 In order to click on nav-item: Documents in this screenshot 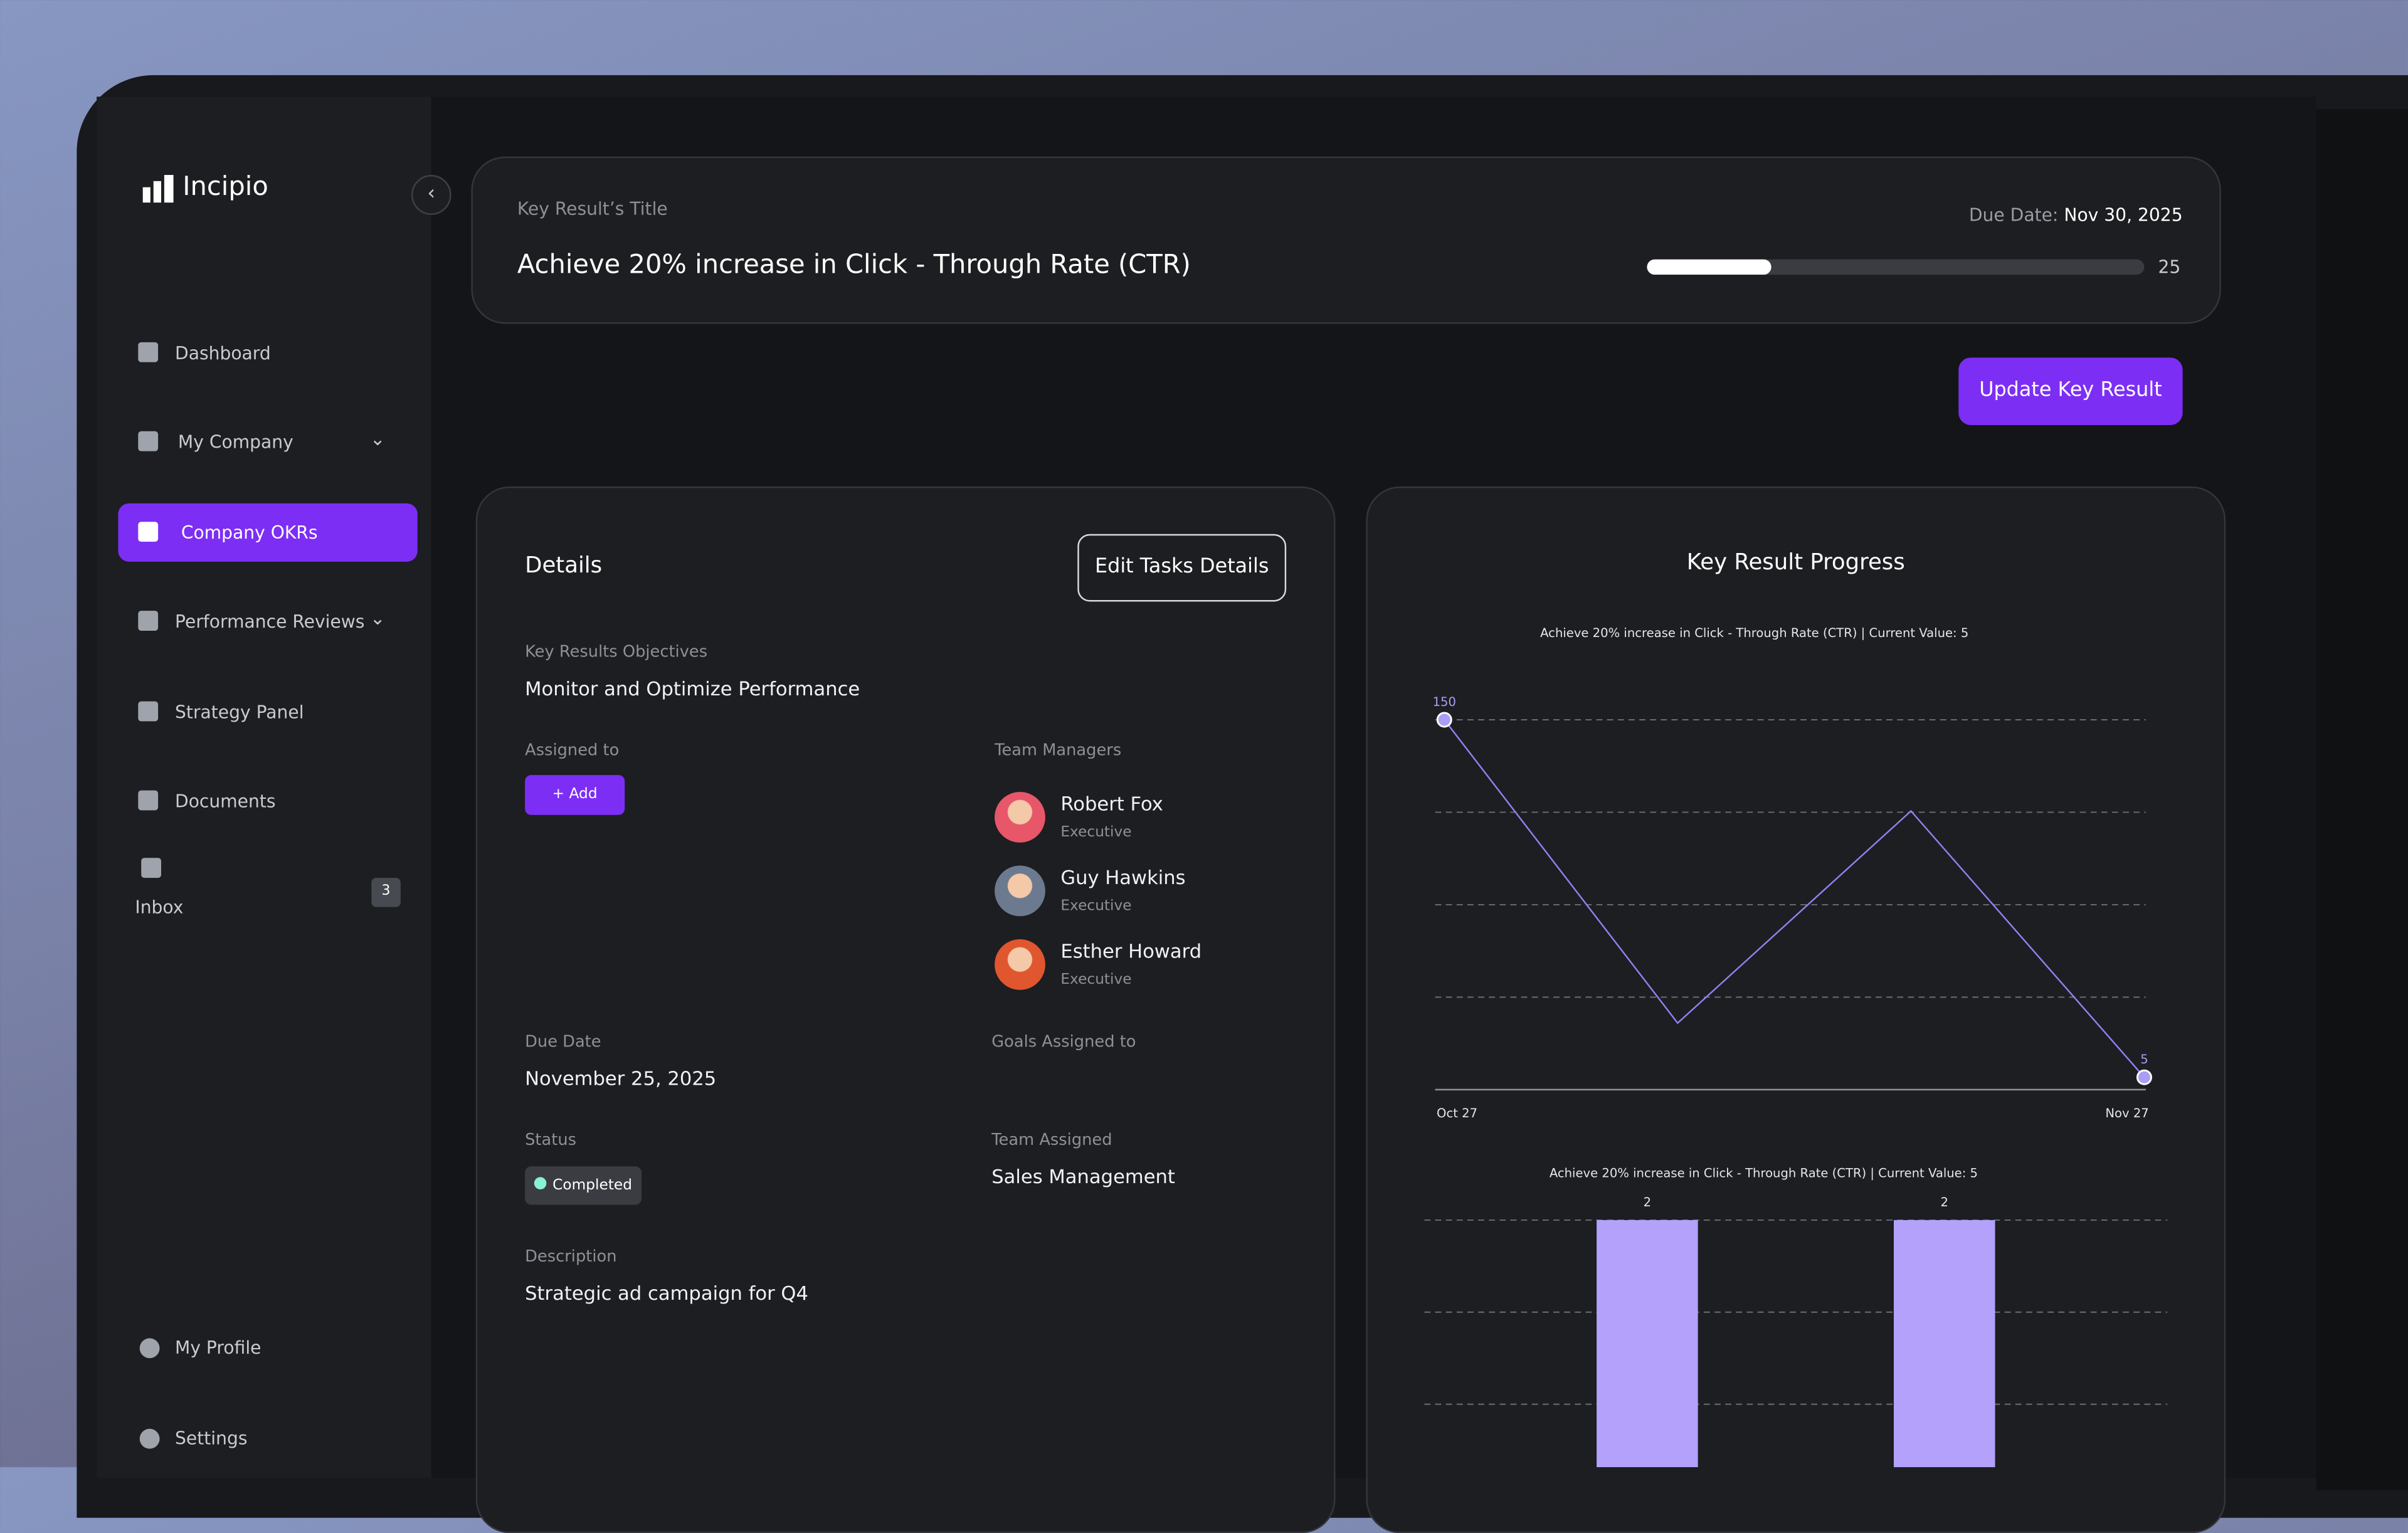, I will do `click(225, 801)`.